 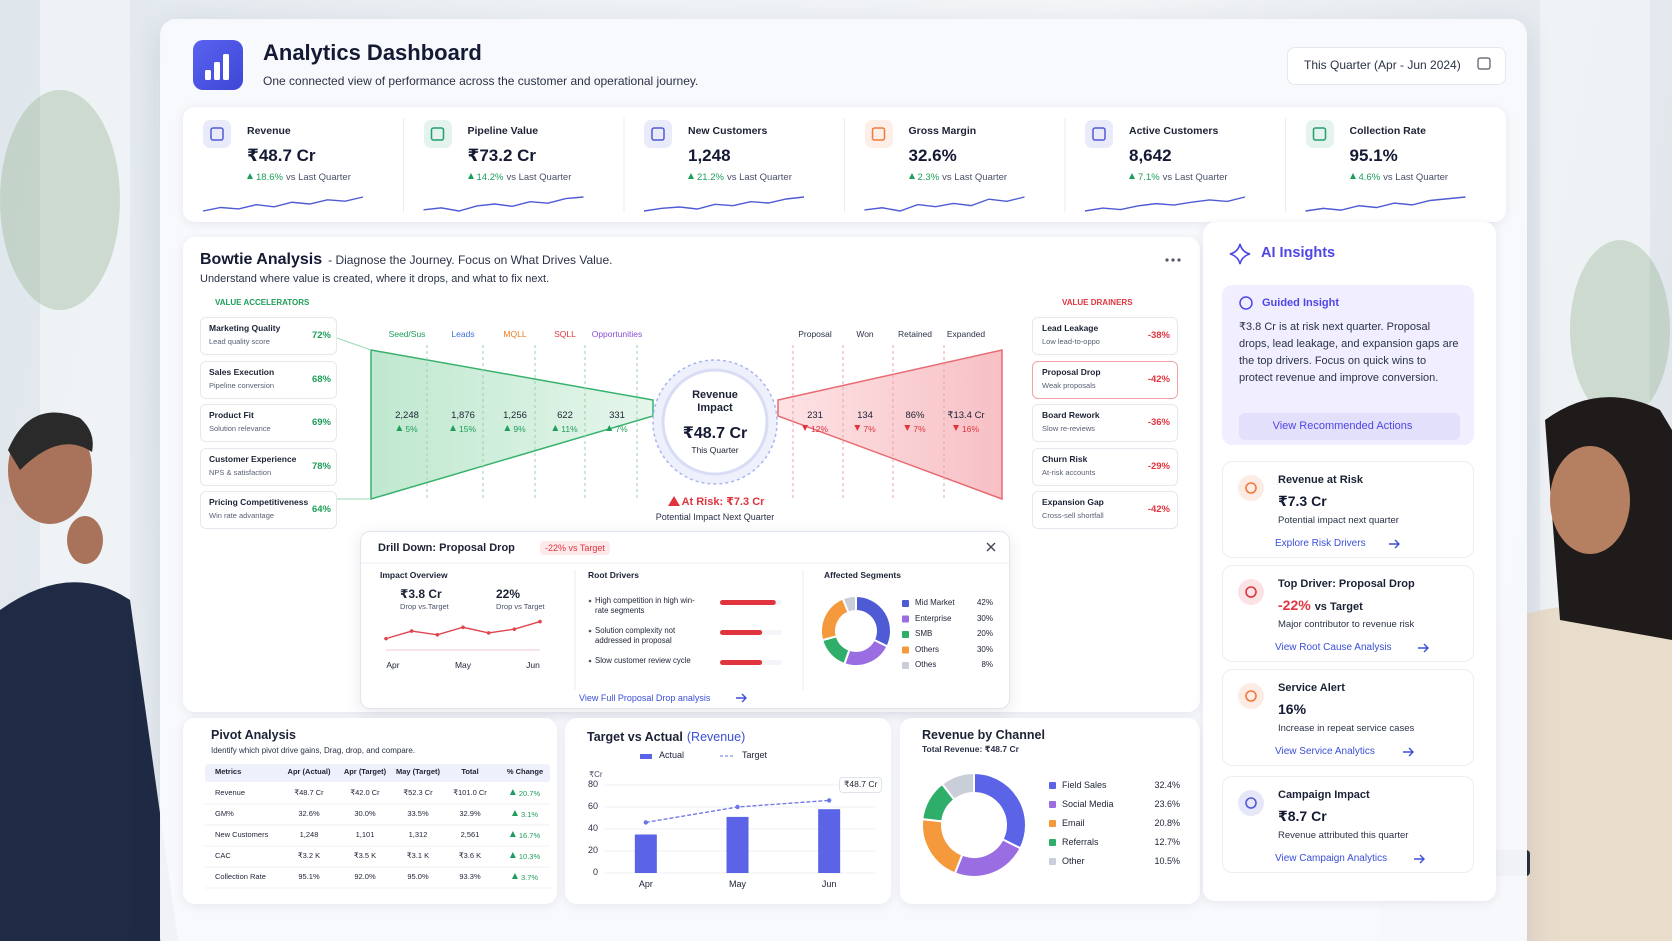 What do you see at coordinates (414, 575) in the screenshot?
I see `section-title: Impact Overview` at bounding box center [414, 575].